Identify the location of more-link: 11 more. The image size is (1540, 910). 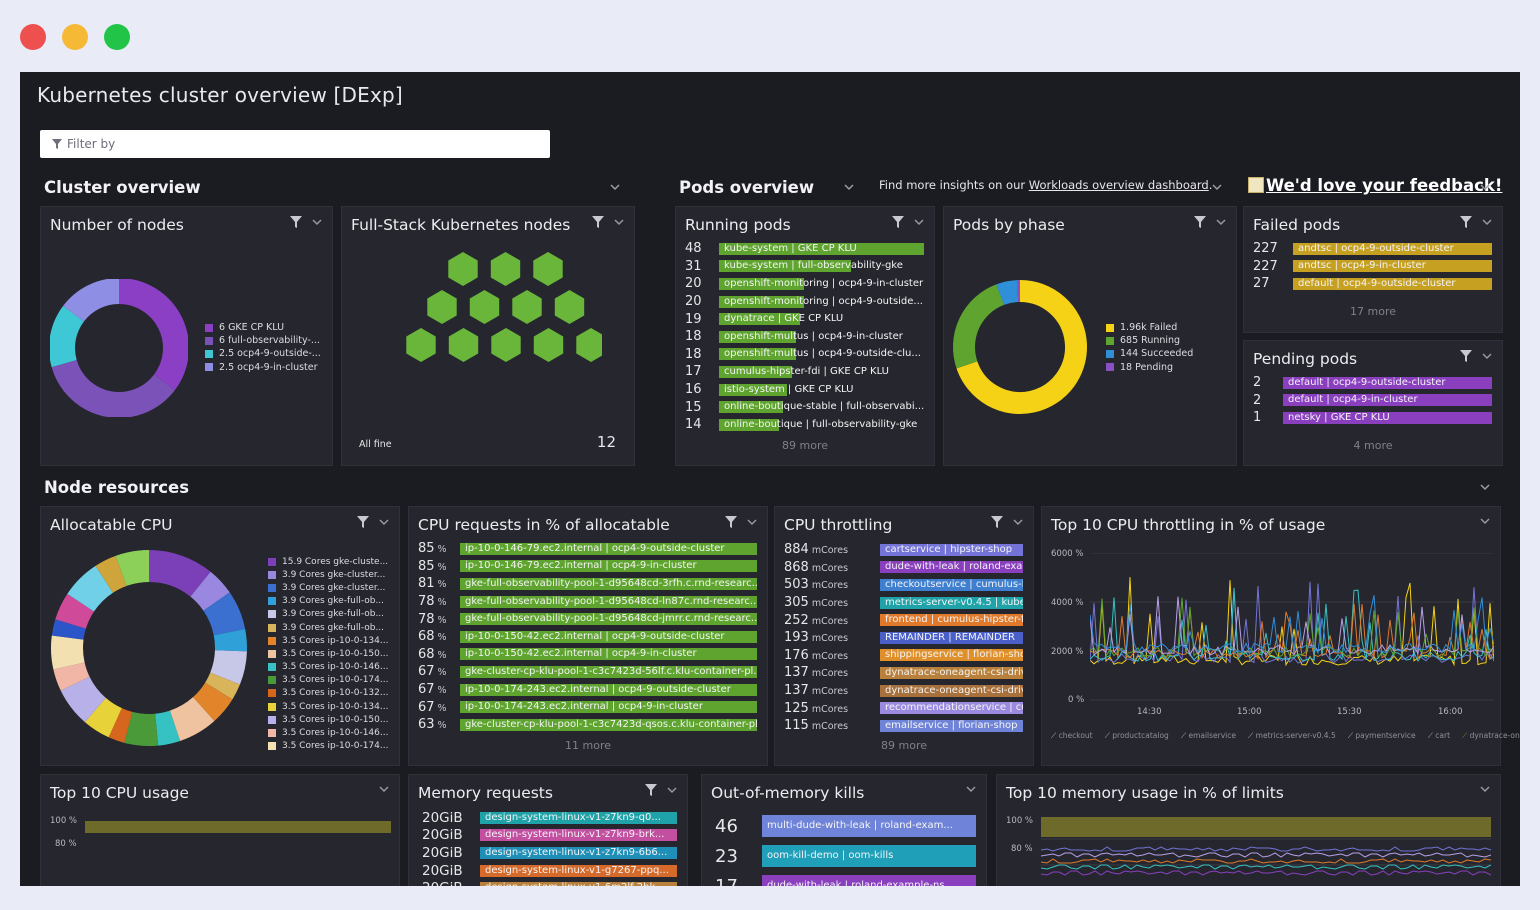
(588, 745).